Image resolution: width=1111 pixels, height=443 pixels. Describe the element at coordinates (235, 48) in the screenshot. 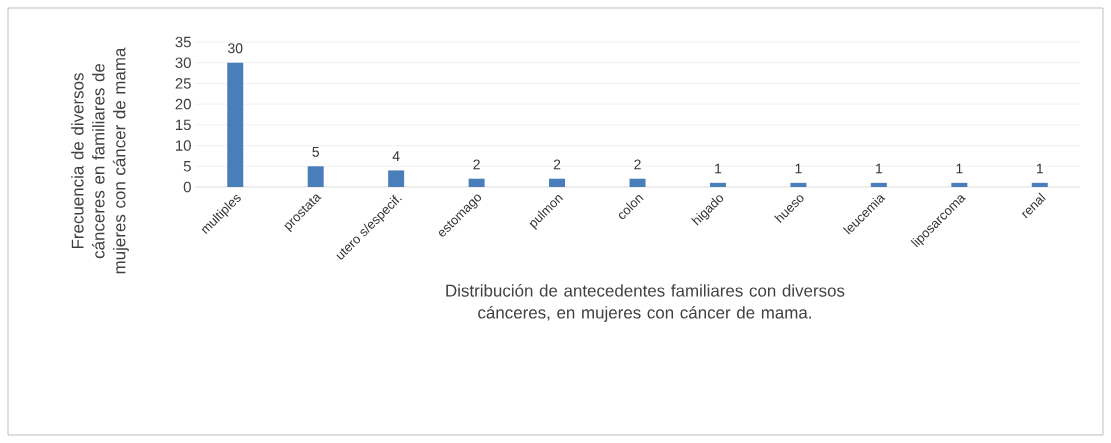

I see `data-label: 30` at that location.